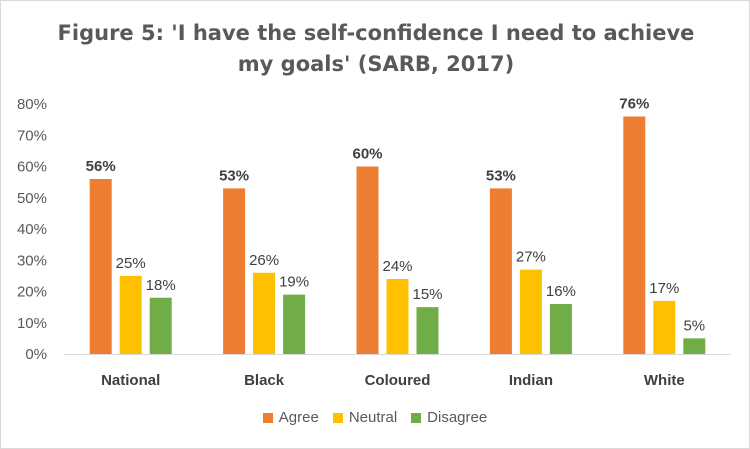 The width and height of the screenshot is (750, 449). I want to click on y-tick-label: 0%, so click(36, 354).